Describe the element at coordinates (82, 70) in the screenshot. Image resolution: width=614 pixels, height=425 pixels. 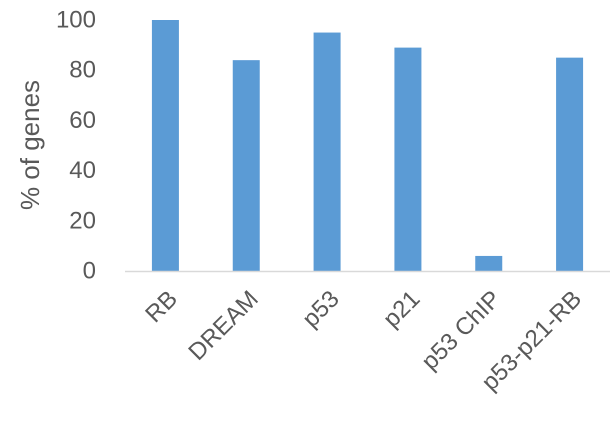
I see `y-tick-label: 80` at that location.